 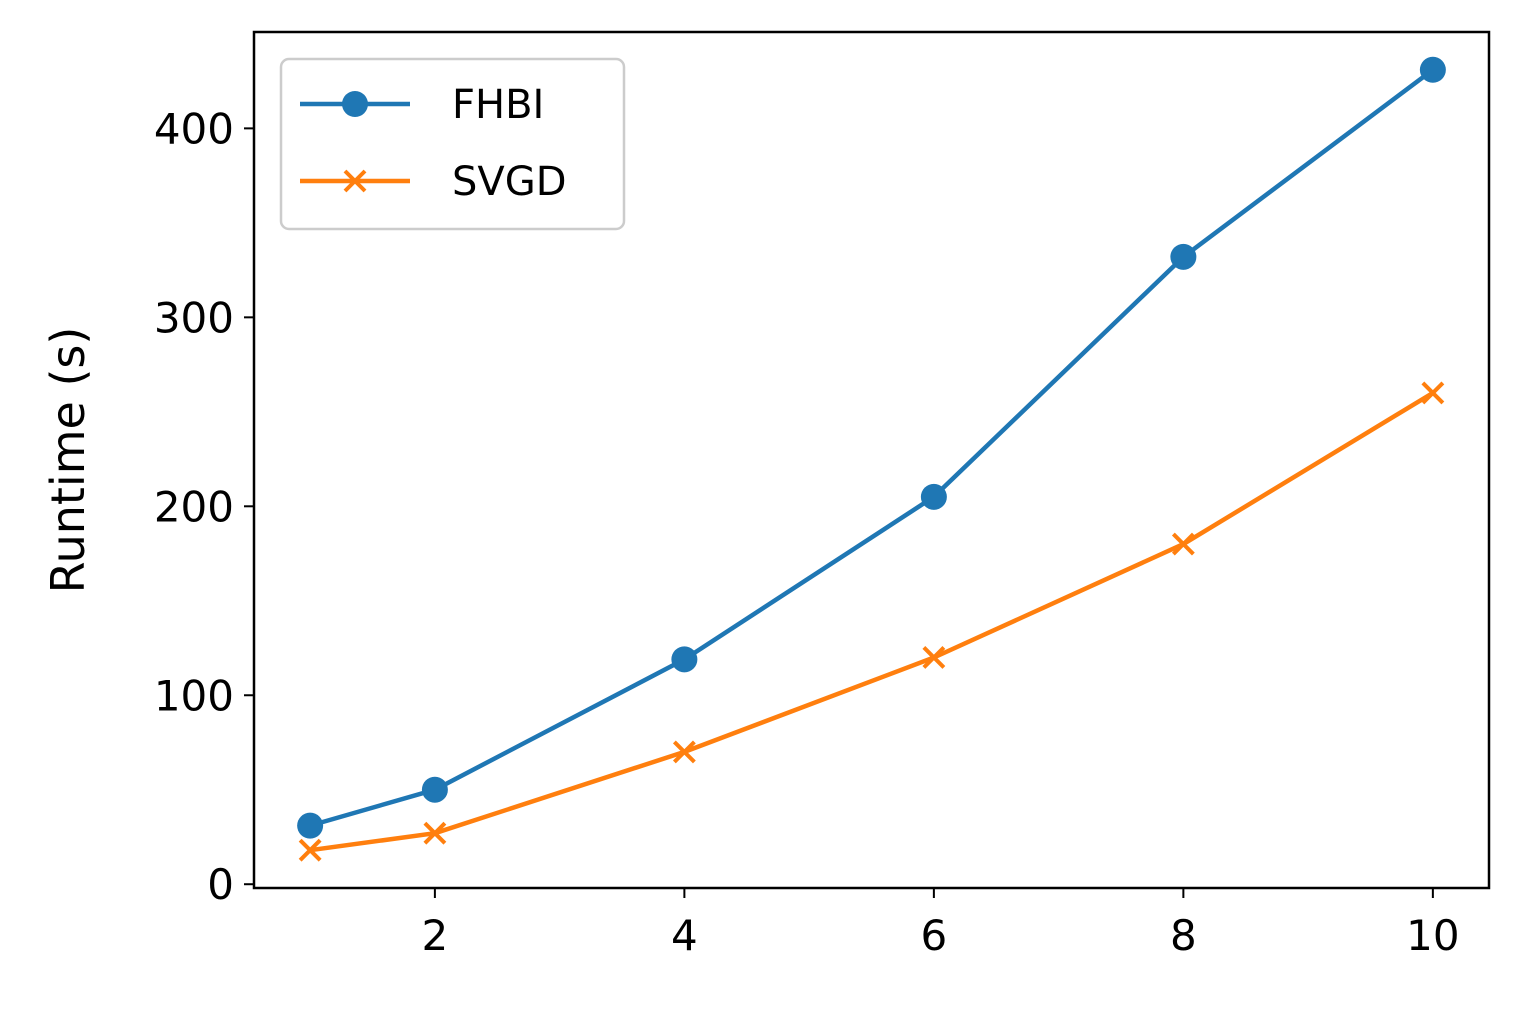 What do you see at coordinates (1432, 935) in the screenshot?
I see `x-tick-label: 10` at bounding box center [1432, 935].